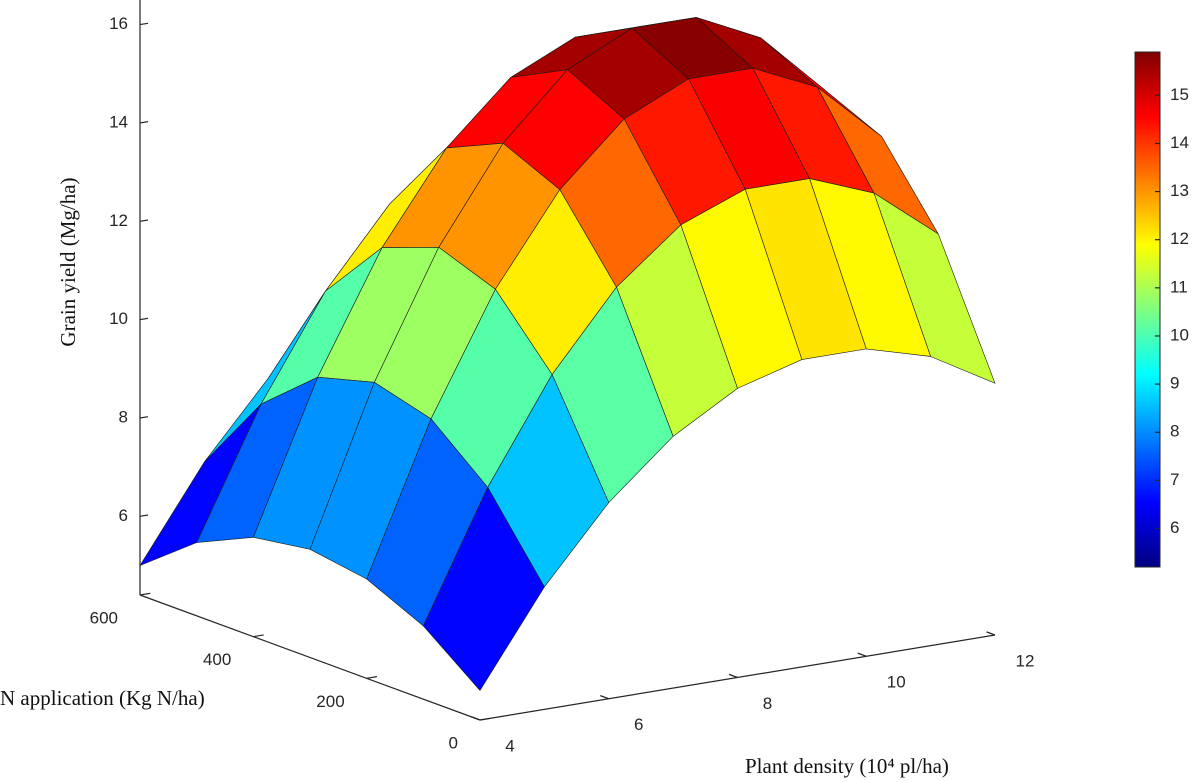 The width and height of the screenshot is (1200, 782). I want to click on x-axis-label: Plant density (10⁴ pl/ha), so click(847, 766).